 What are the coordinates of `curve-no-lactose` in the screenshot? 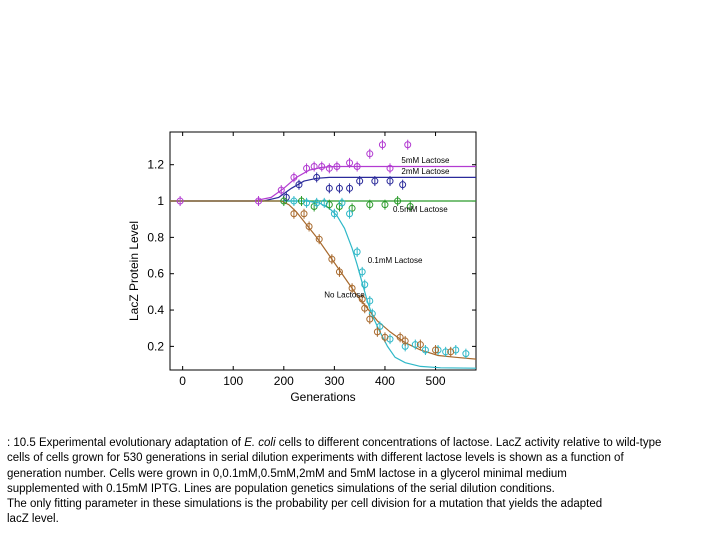 It's located at (323, 280).